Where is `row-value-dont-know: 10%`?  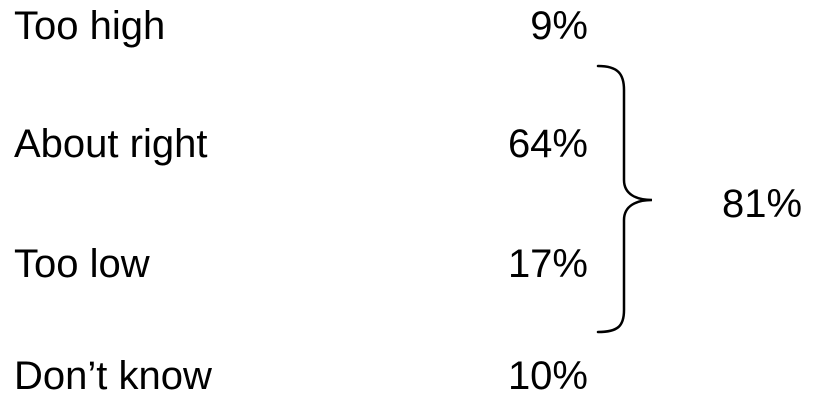
row-value-dont-know: 10% is located at coordinates (547, 376).